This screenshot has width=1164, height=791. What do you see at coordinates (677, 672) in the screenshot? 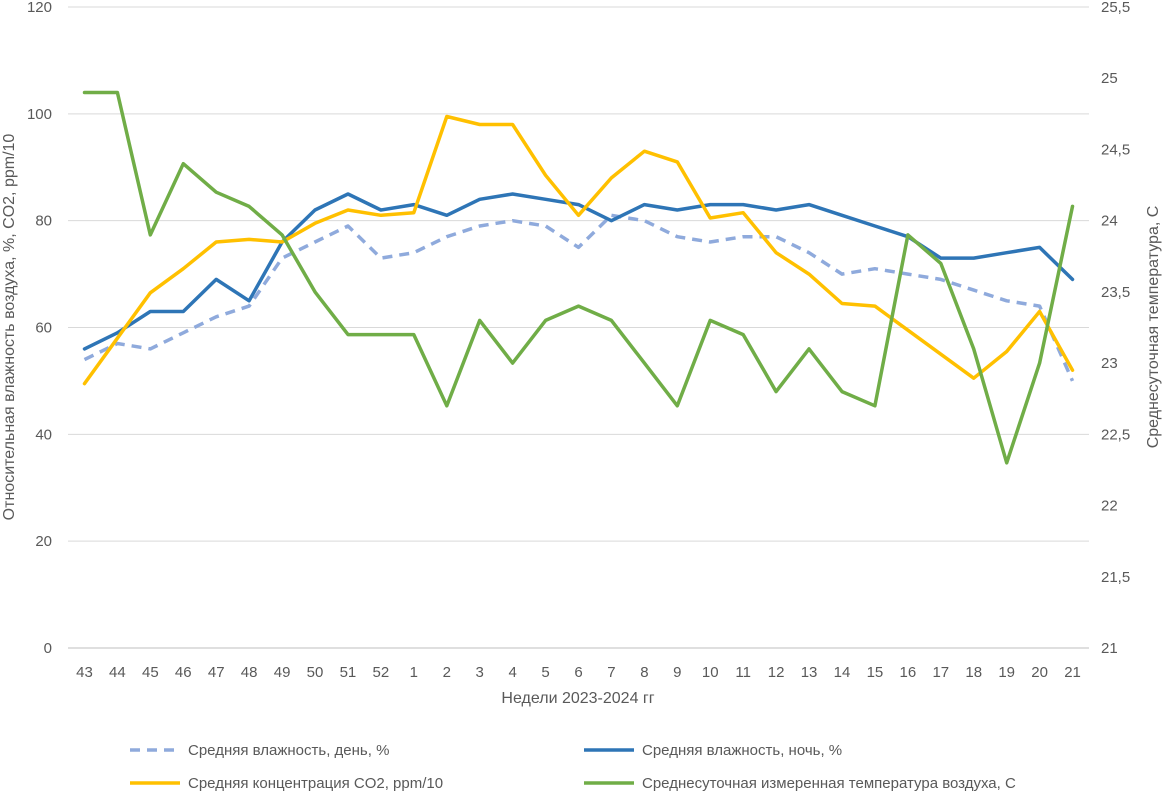
I see `x-tick-label: 9` at bounding box center [677, 672].